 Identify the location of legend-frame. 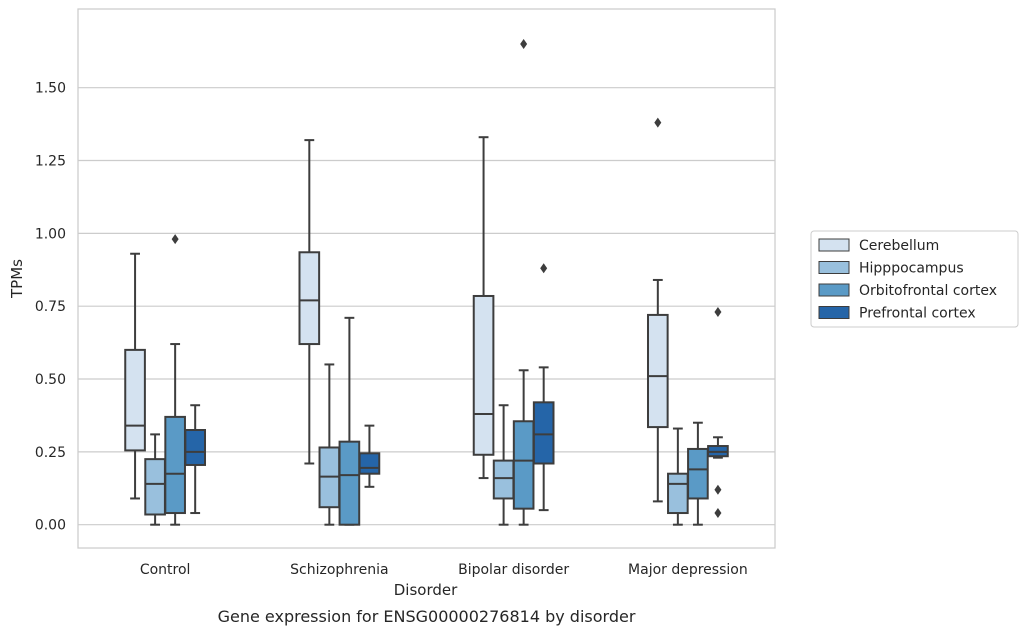
(914, 279).